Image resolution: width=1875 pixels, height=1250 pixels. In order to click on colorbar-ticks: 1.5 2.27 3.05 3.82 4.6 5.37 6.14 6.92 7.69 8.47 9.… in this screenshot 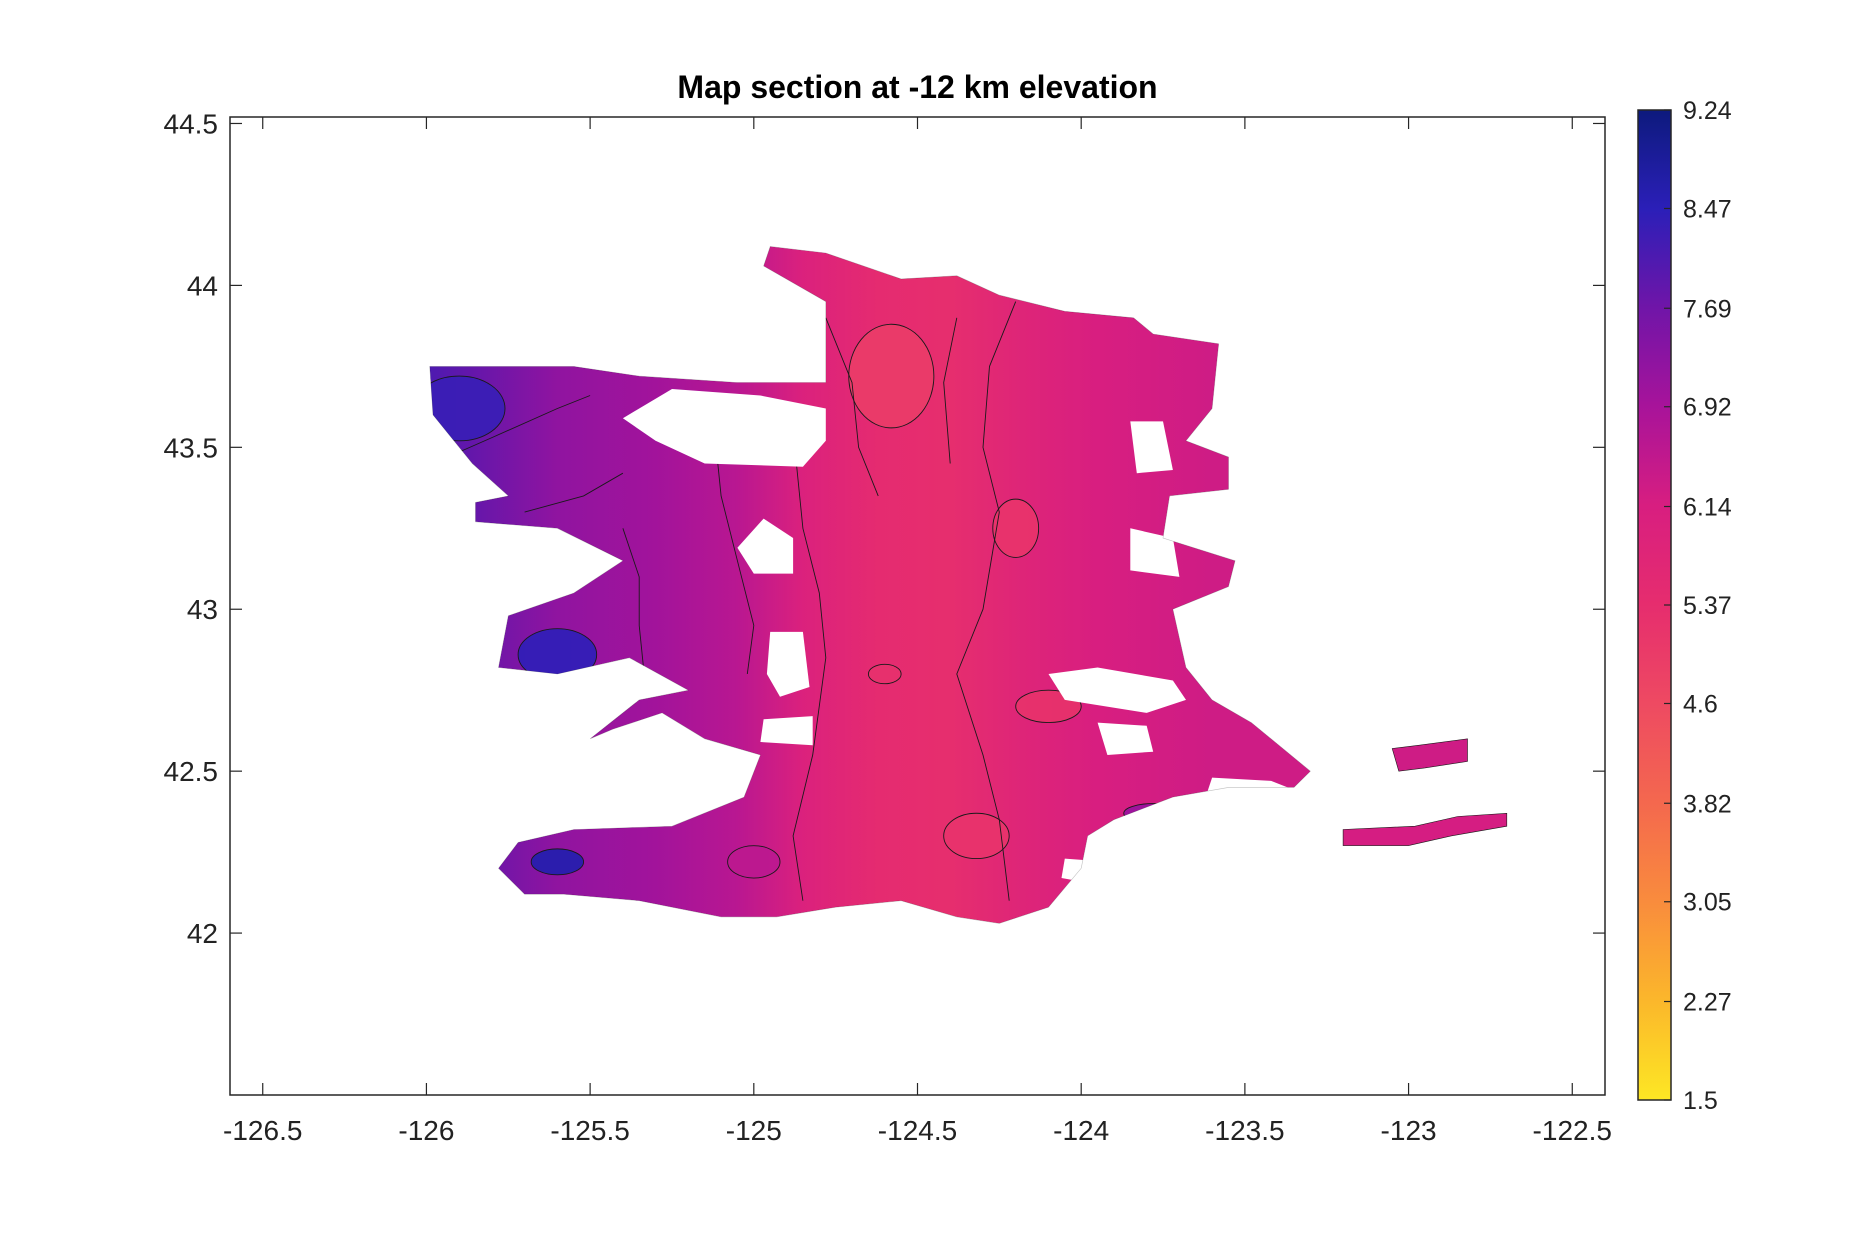, I will do `click(1698, 606)`.